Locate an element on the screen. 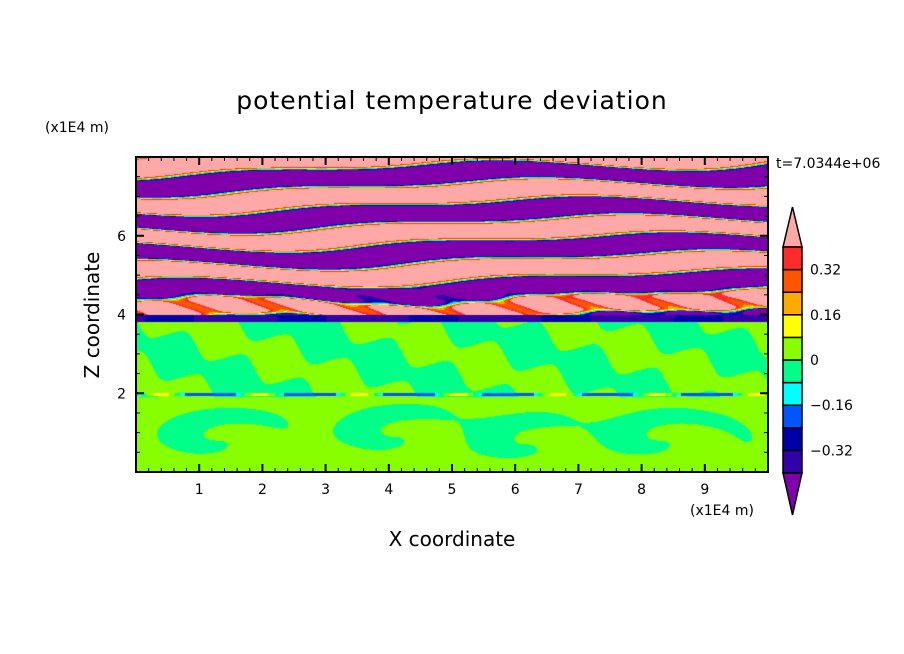 The height and width of the screenshot is (654, 904). y-tick-label: 4 is located at coordinates (121, 316).